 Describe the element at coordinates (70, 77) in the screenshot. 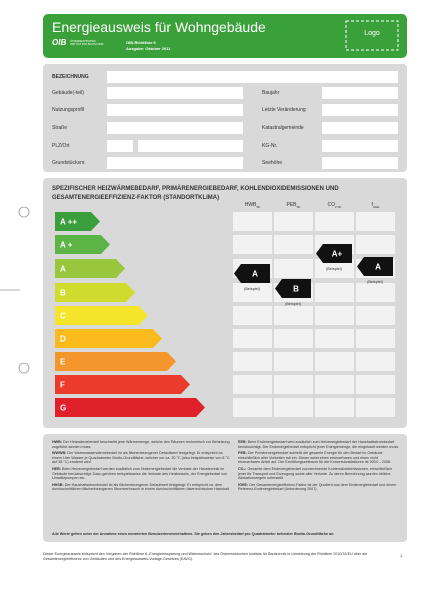

I see `section-heading: BEZEICHNUNG` at that location.